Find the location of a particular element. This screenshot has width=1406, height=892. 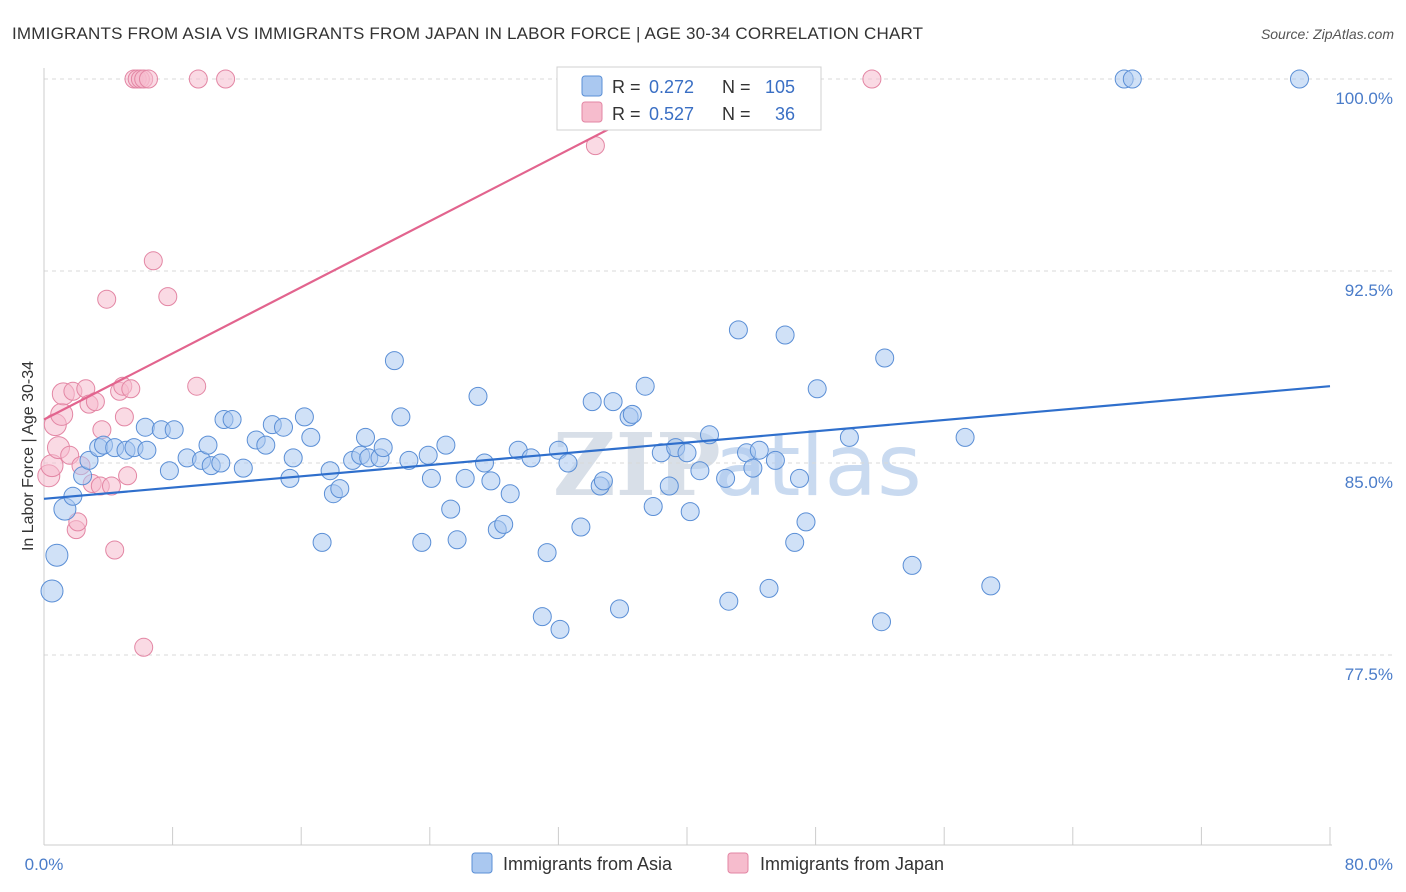

x-tick-label-min: 0.0% is located at coordinates (44, 864).